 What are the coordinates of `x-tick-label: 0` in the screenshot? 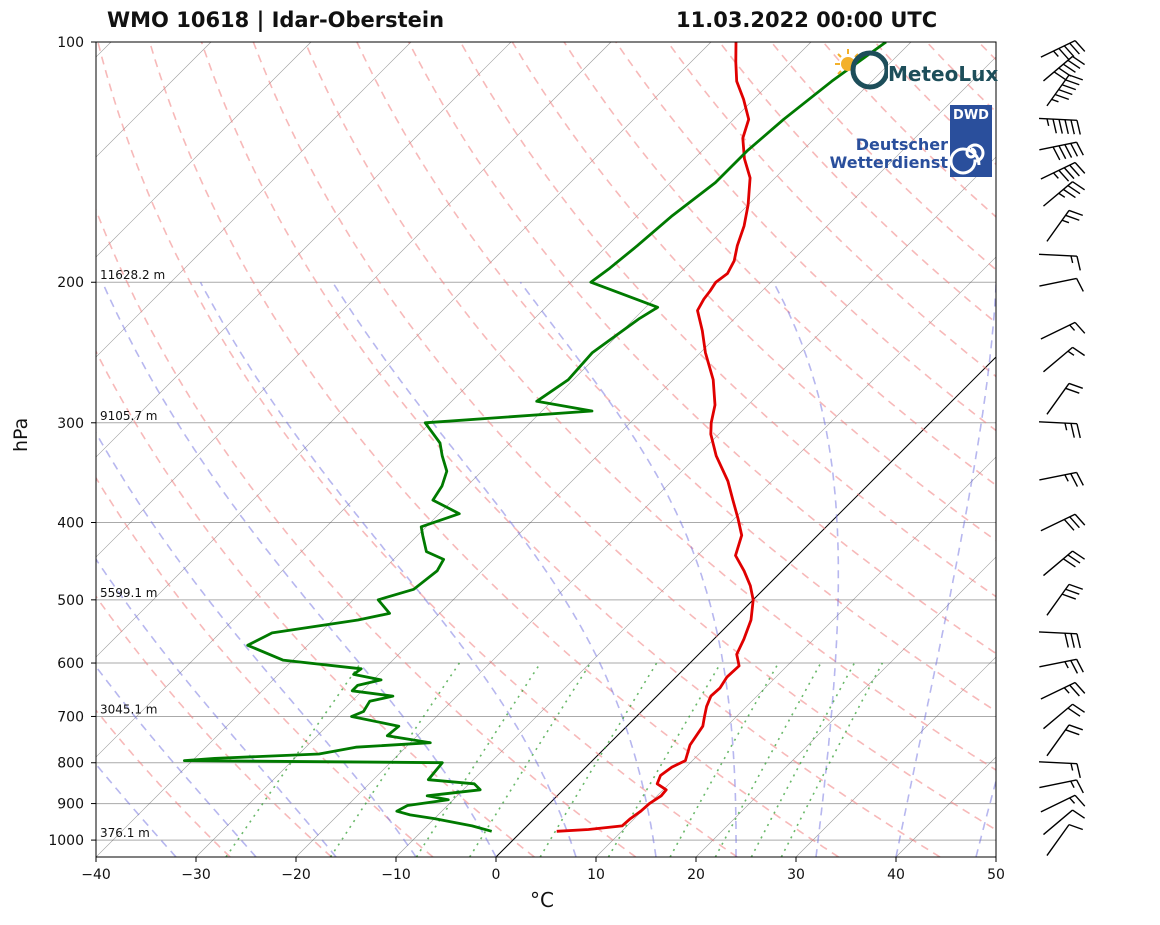 It's located at (496, 875).